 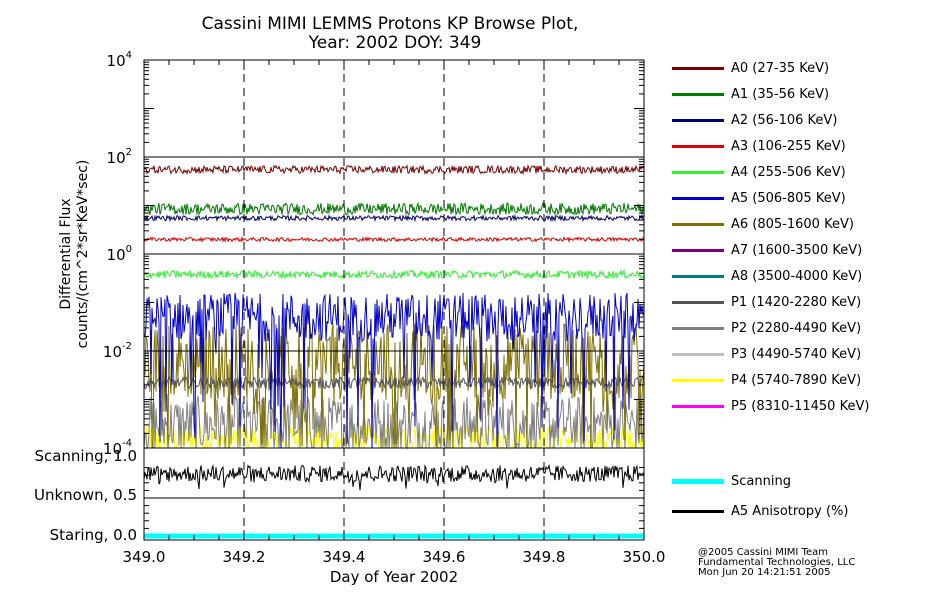 I want to click on legend-label: A5 (506-805 KeV), so click(x=788, y=198).